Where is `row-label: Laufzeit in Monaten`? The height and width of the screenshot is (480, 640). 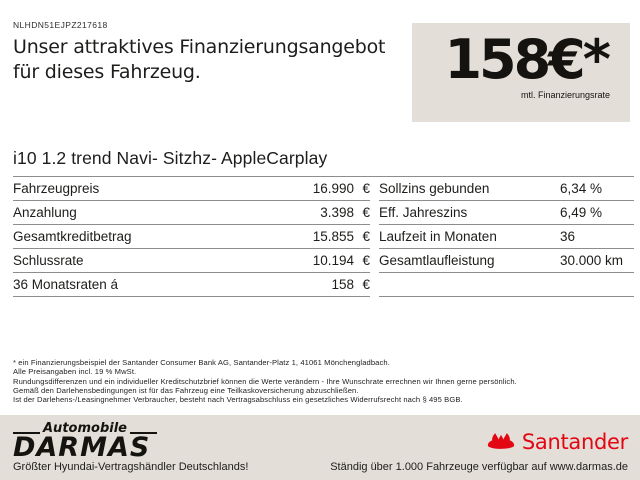 row-label: Laufzeit in Monaten is located at coordinates (438, 236).